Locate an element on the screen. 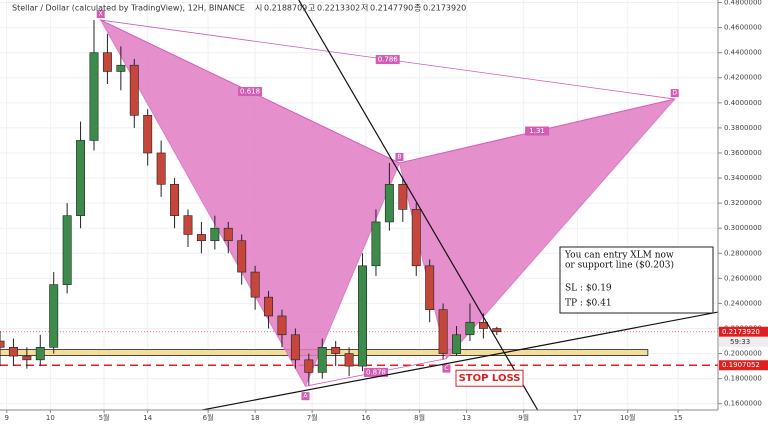 Image resolution: width=768 pixels, height=425 pixels. y-tick-label: 0.4600000 is located at coordinates (743, 28).